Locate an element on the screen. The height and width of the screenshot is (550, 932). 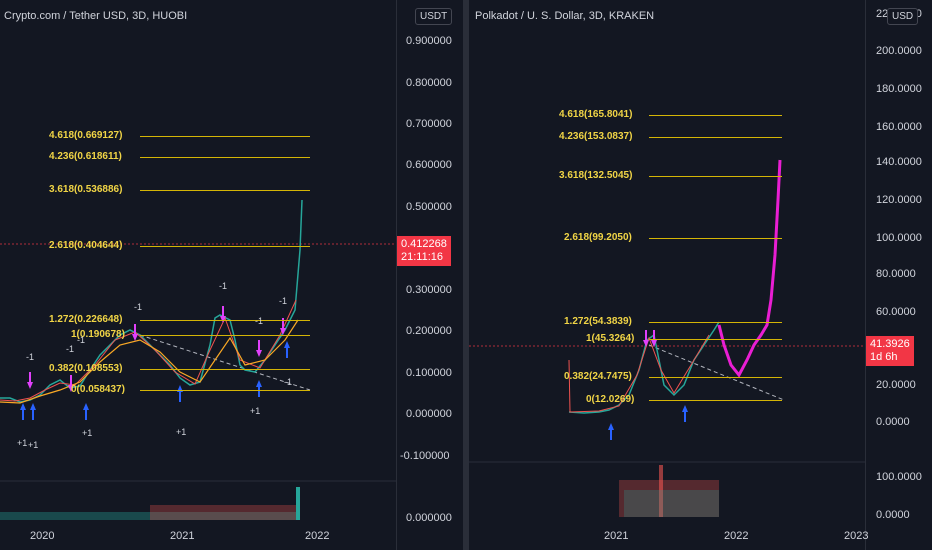
time-tick: 2020 is located at coordinates (42, 536).